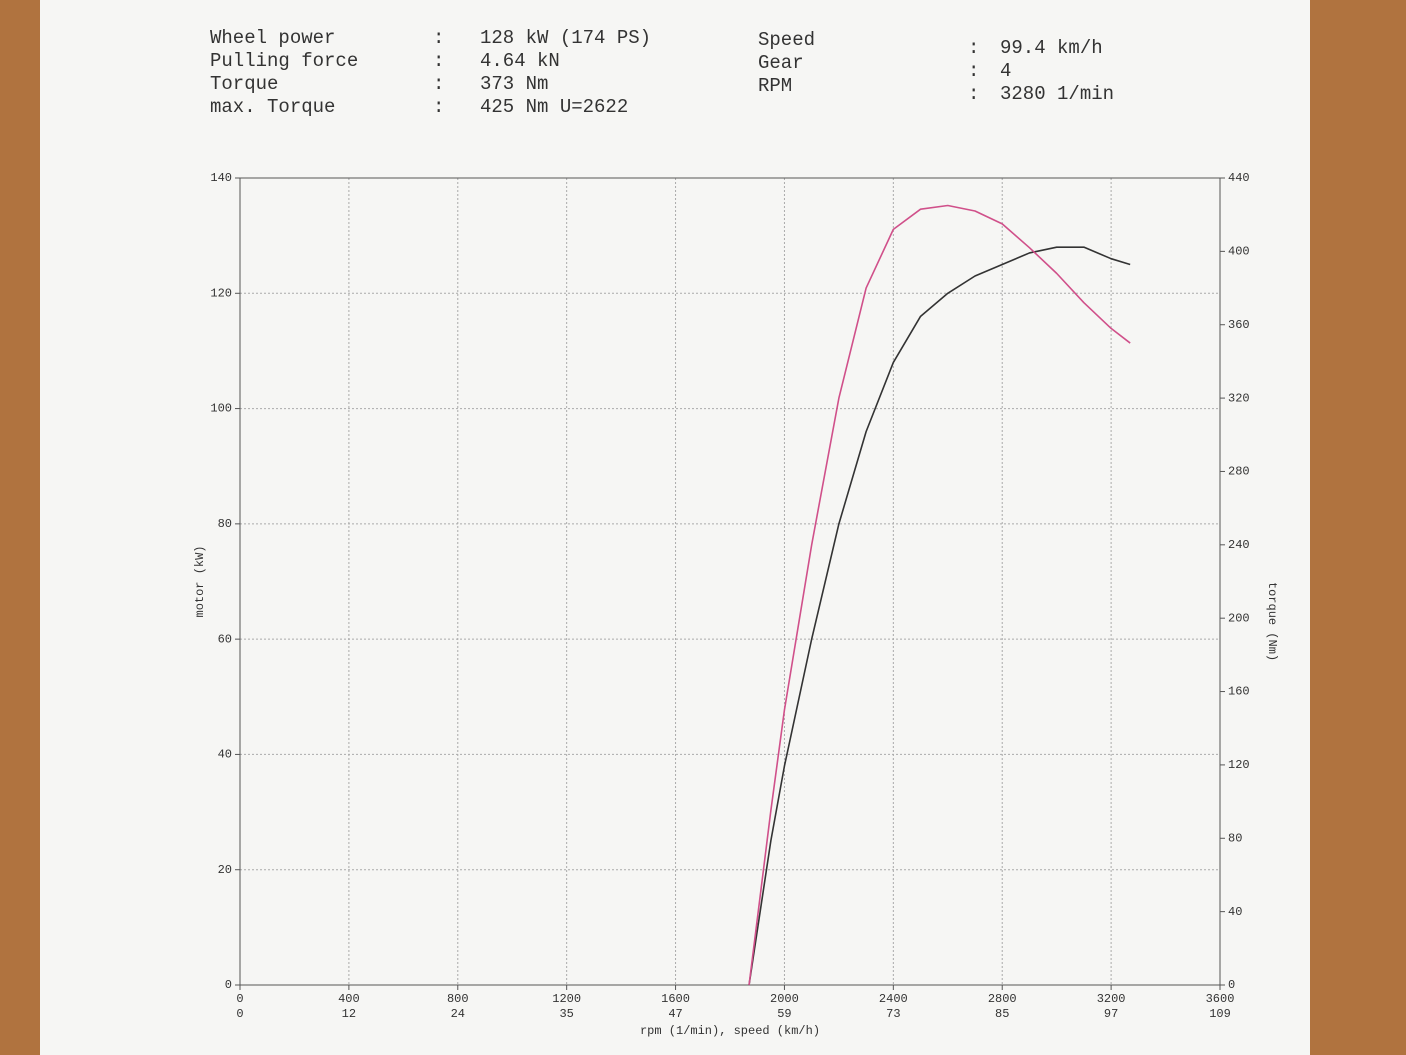 The image size is (1406, 1055). What do you see at coordinates (1235, 838) in the screenshot?
I see `y2-tick-label: 80` at bounding box center [1235, 838].